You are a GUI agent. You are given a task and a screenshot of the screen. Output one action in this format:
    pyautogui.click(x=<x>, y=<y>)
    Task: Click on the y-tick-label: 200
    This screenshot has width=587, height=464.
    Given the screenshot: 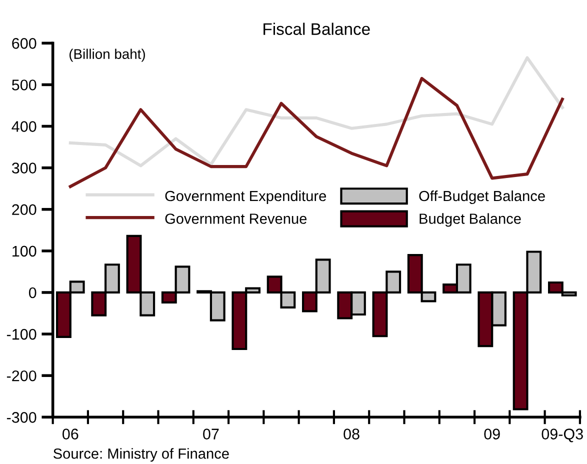 What is the action you would take?
    pyautogui.click(x=24, y=210)
    